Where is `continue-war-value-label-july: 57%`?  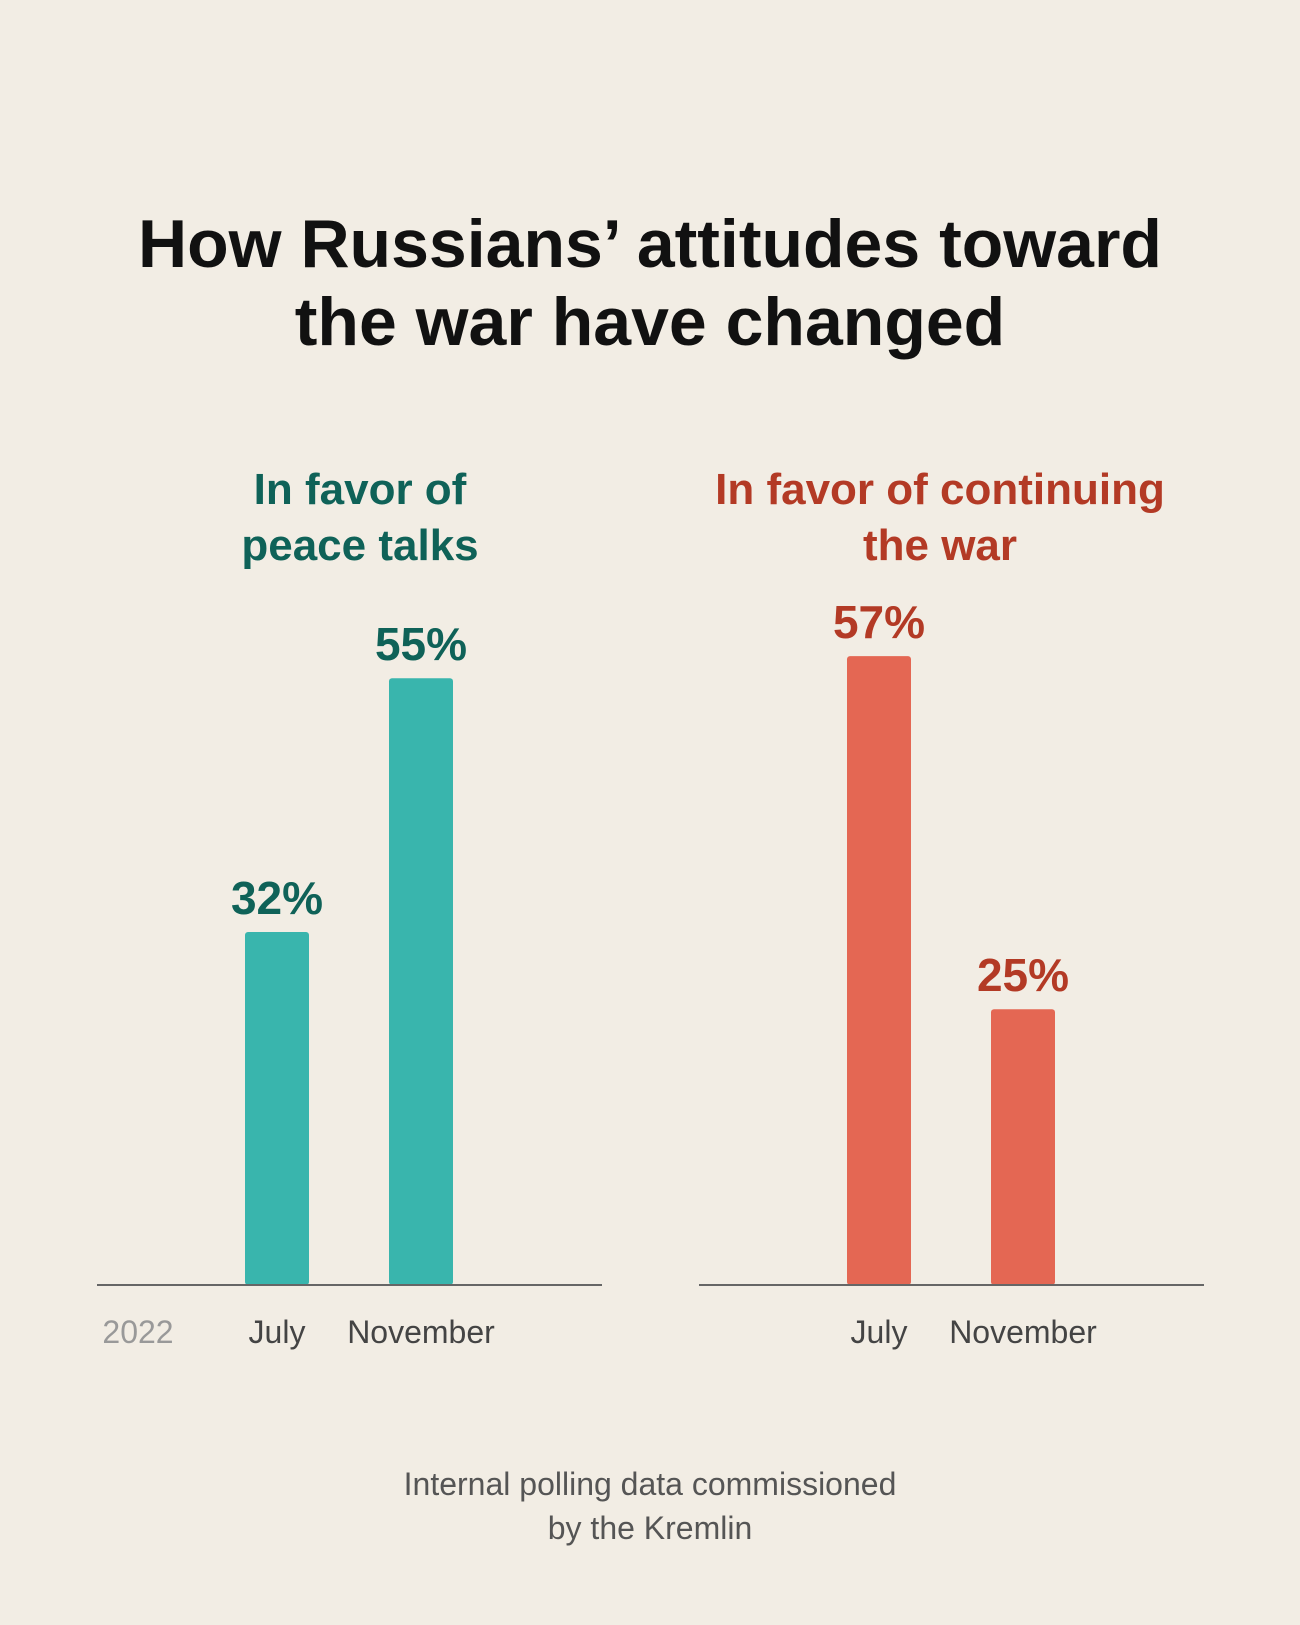
continue-war-value-label-july: 57% is located at coordinates (879, 622).